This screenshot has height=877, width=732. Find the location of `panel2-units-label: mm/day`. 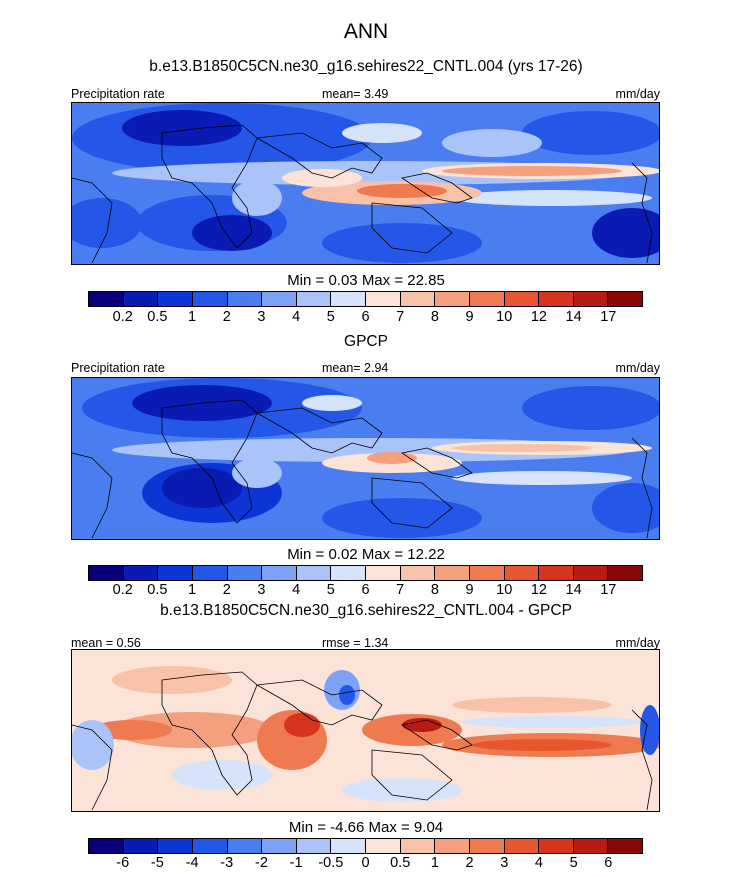

panel2-units-label: mm/day is located at coordinates (637, 368).